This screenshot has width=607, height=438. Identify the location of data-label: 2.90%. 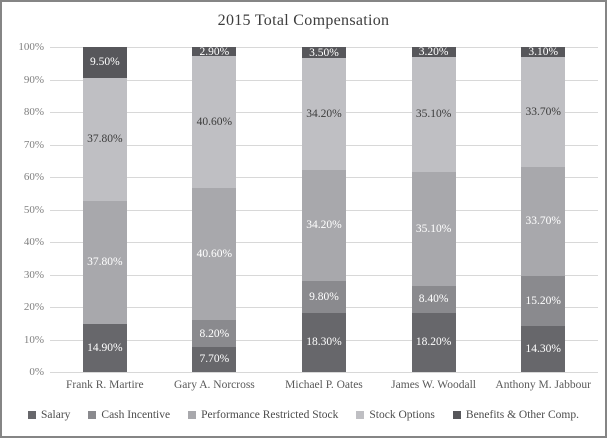
(214, 51).